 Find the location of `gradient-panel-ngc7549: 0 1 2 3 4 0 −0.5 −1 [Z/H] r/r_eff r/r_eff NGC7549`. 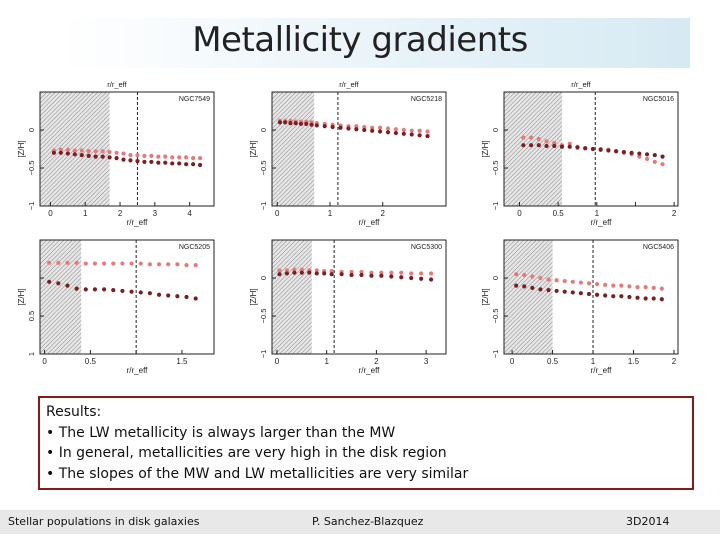

gradient-panel-ngc7549: 0 1 2 3 4 0 −0.5 −1 [Z/H] r/r_eff r/r_eff NGC7549 is located at coordinates (119, 153).